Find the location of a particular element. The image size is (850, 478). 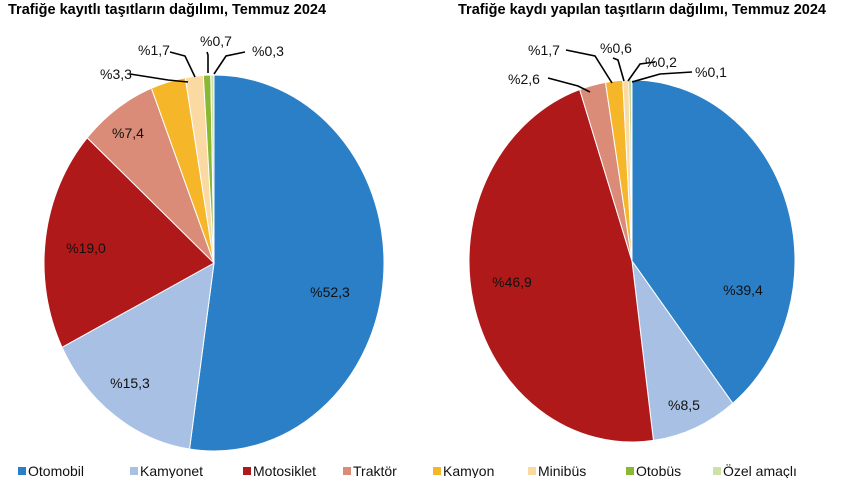

data-label: %52,3 is located at coordinates (330, 292).